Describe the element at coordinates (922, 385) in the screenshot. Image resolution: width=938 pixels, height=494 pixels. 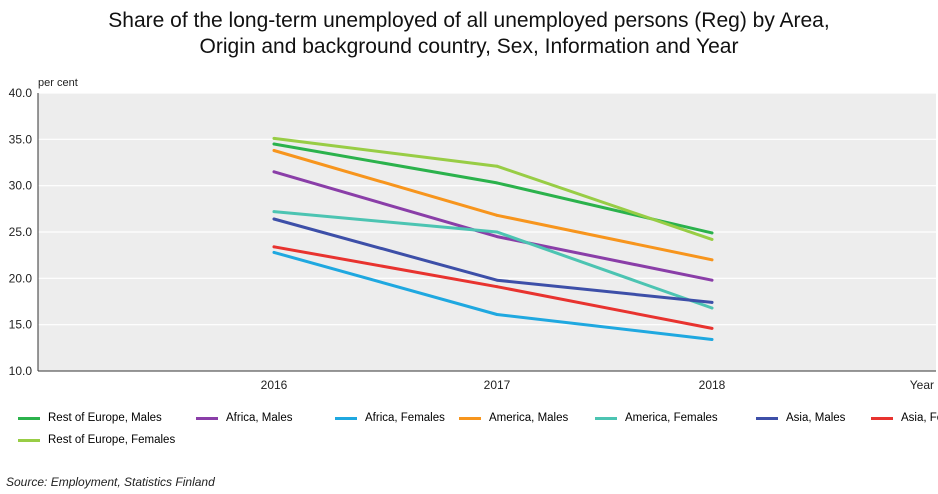
I see `x-axis-label: Year` at that location.